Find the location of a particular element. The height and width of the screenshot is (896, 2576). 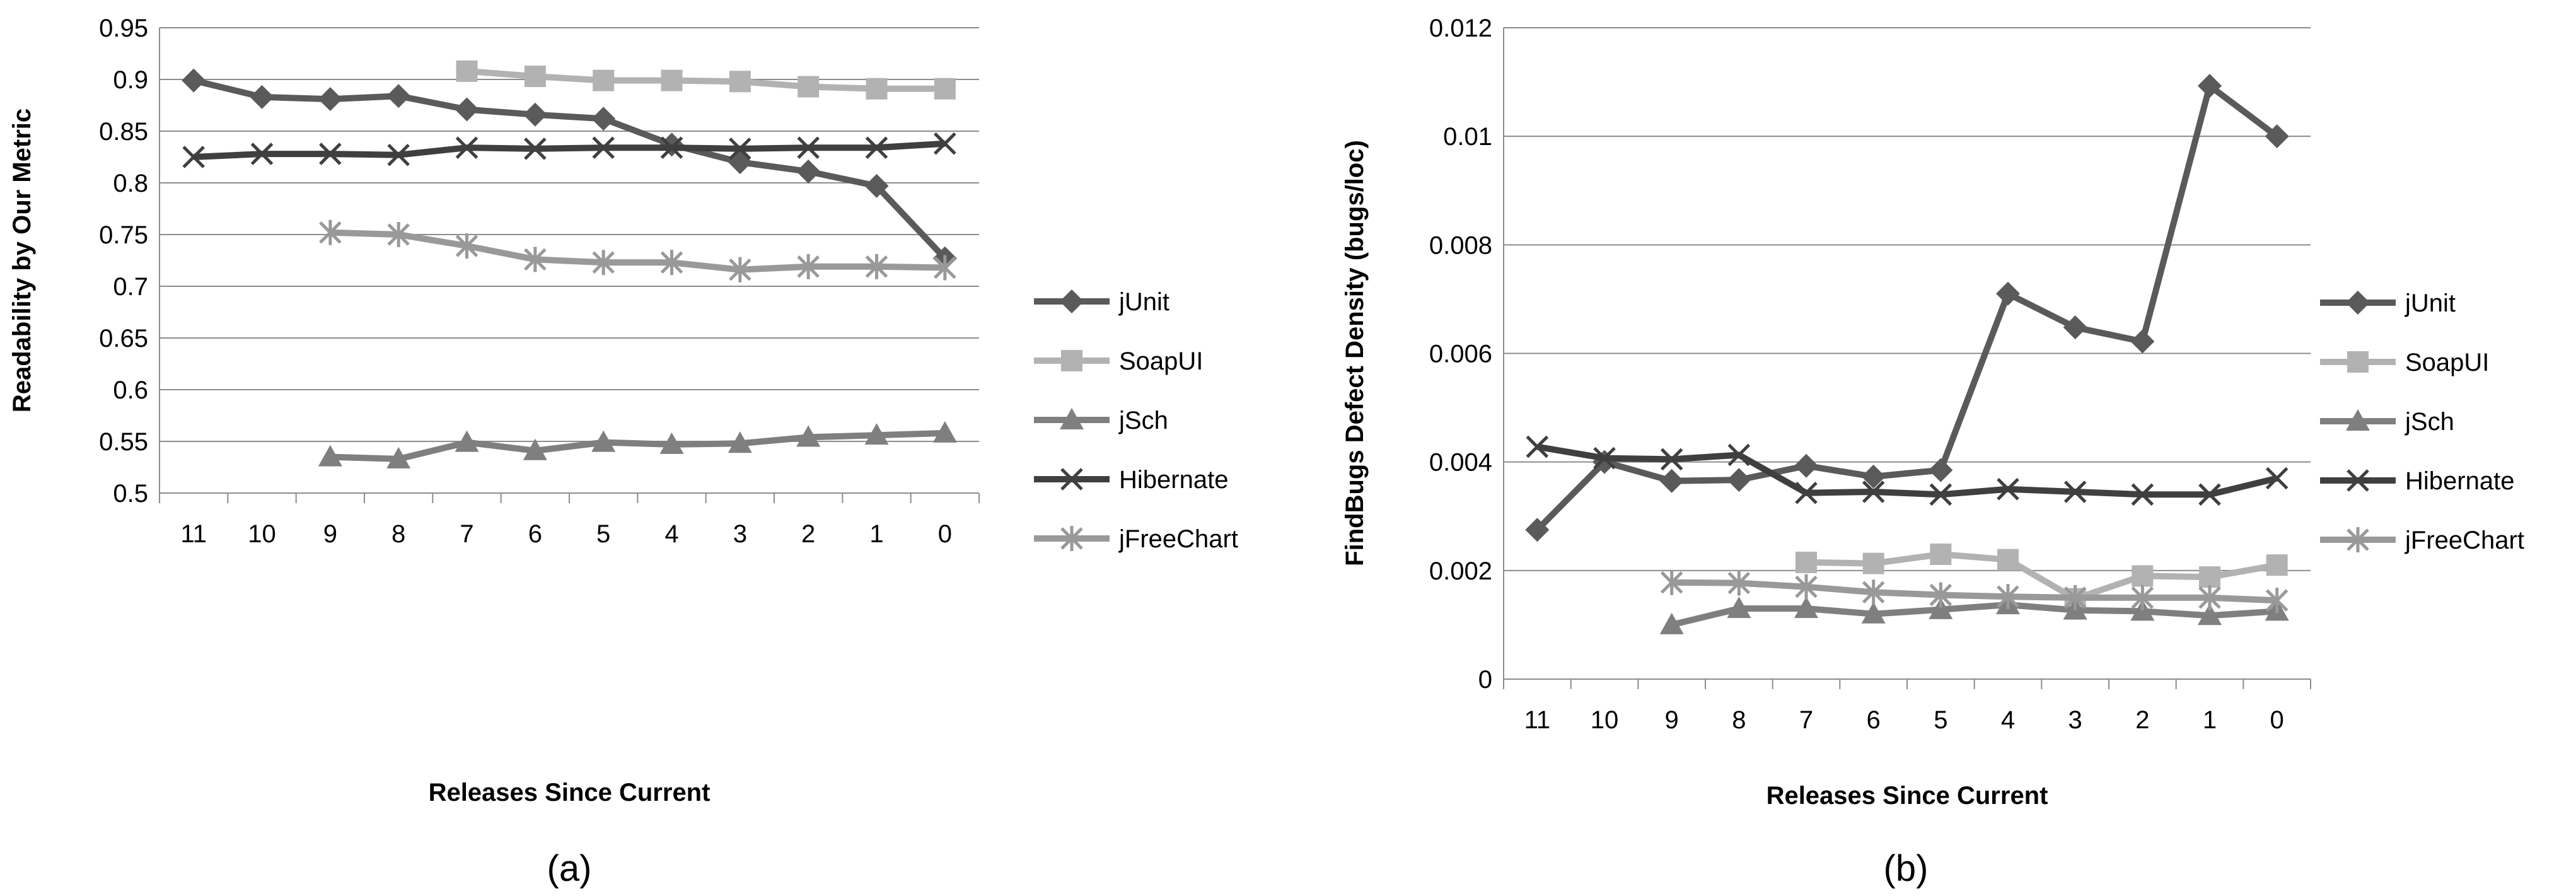

legend-item-hibernate: Hibernate is located at coordinates (2417, 481).